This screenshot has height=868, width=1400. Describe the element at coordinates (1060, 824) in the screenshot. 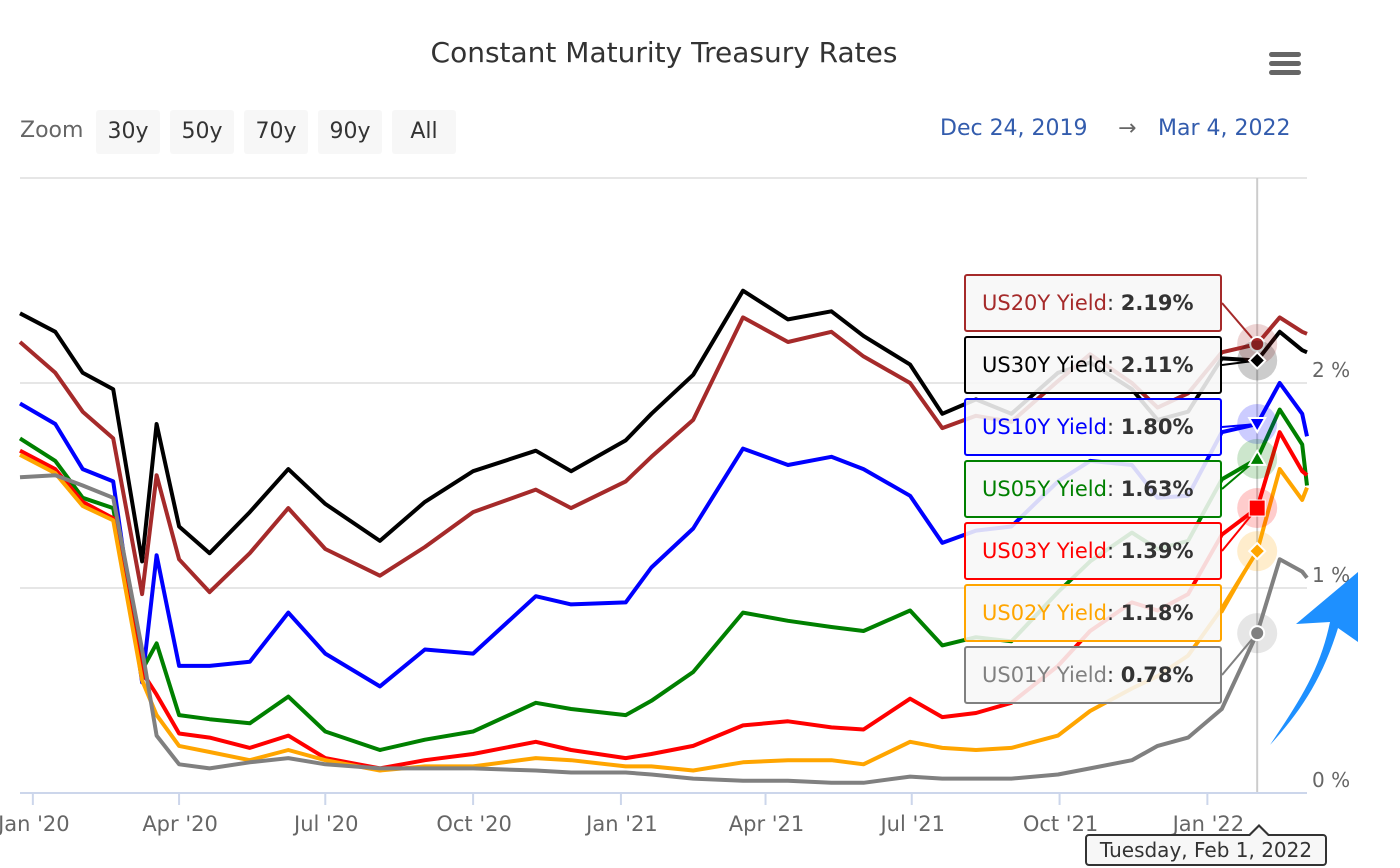

I see `x-tick-label: Oct '21` at that location.